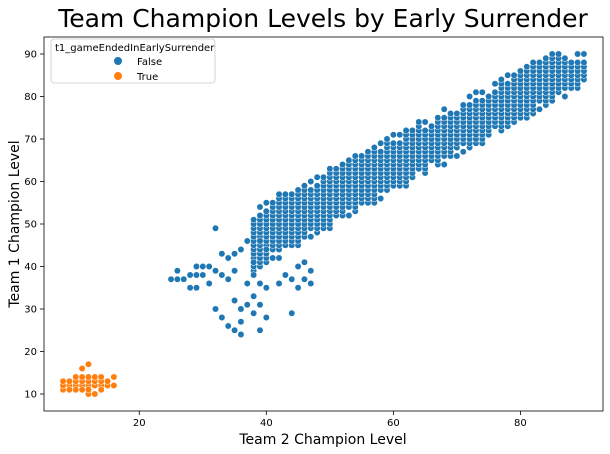  What do you see at coordinates (30, 352) in the screenshot?
I see `y-tick-label: 20` at bounding box center [30, 352].